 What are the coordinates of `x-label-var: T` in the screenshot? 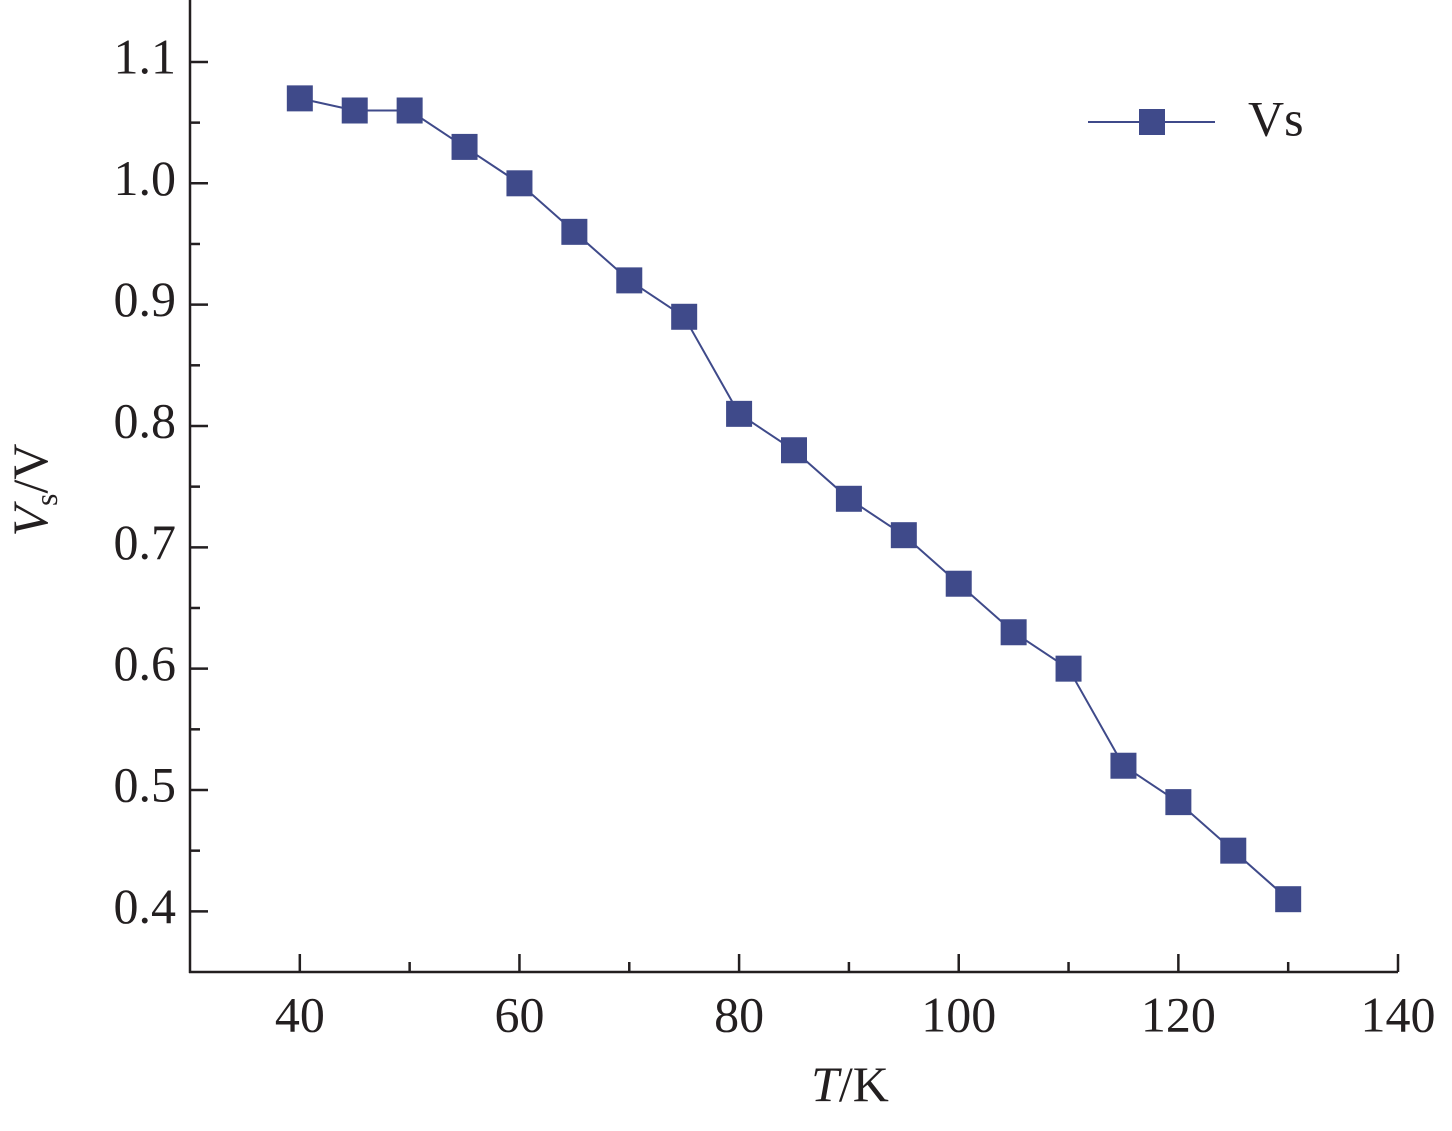 It's located at (826, 1084).